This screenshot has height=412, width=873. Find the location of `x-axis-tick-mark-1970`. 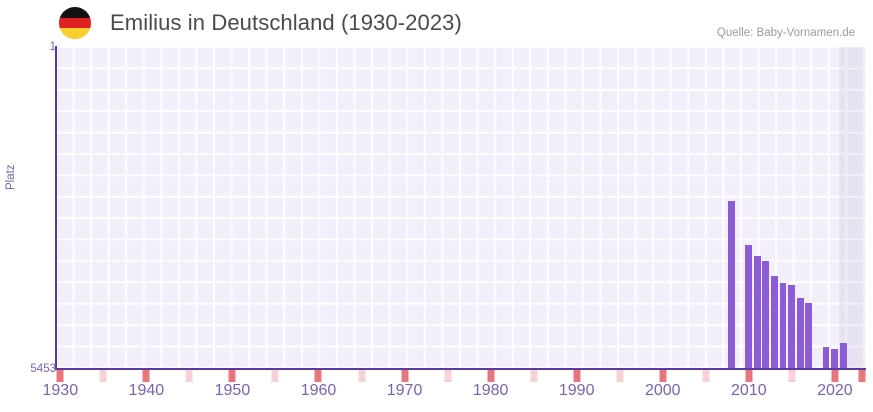

x-axis-tick-mark-1970 is located at coordinates (405, 376).